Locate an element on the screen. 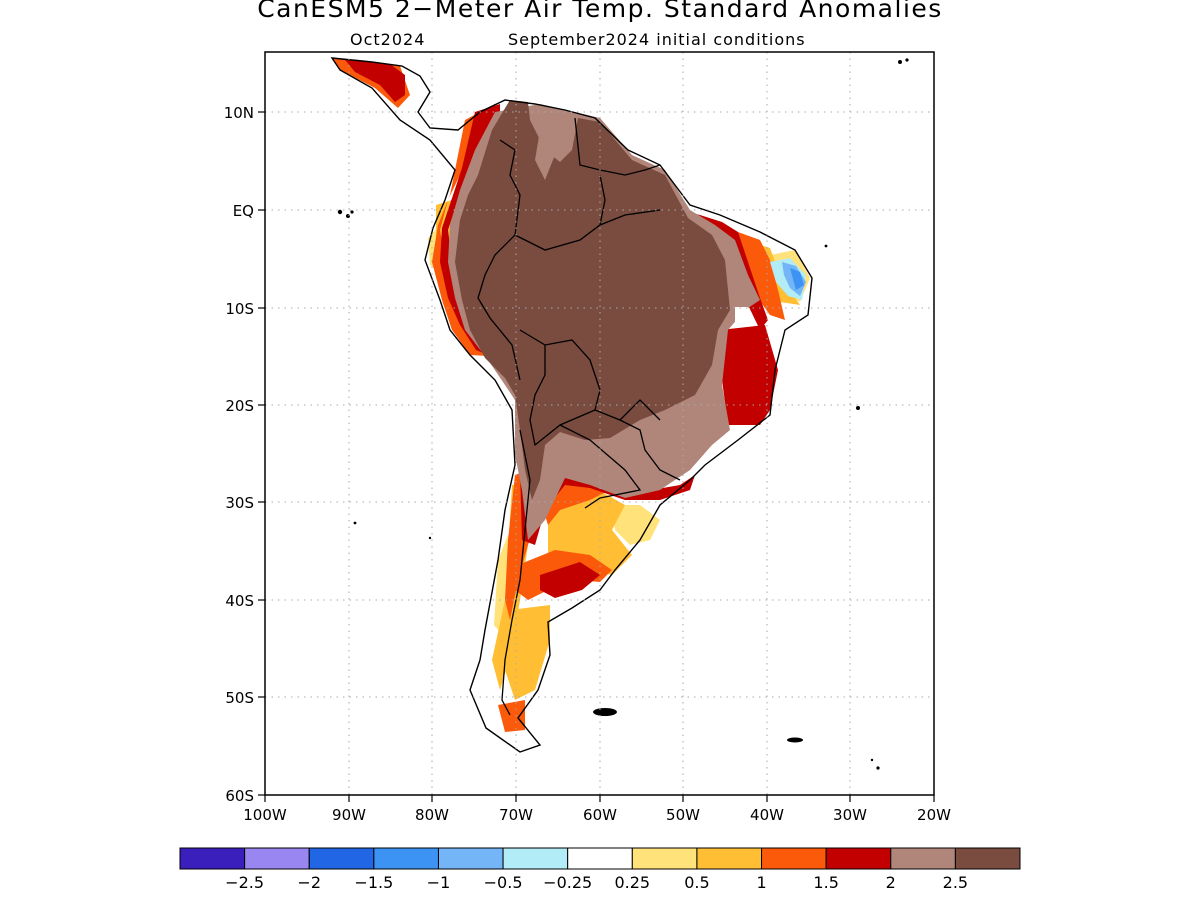 This screenshot has width=1200, height=900. lat-label-50s: 50S is located at coordinates (239, 698).